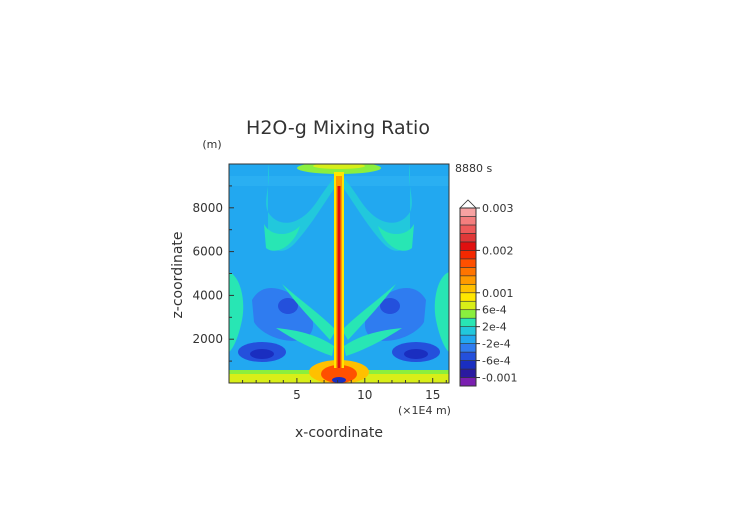  I want to click on x-unit-label: (×1E4 m), so click(424, 410).